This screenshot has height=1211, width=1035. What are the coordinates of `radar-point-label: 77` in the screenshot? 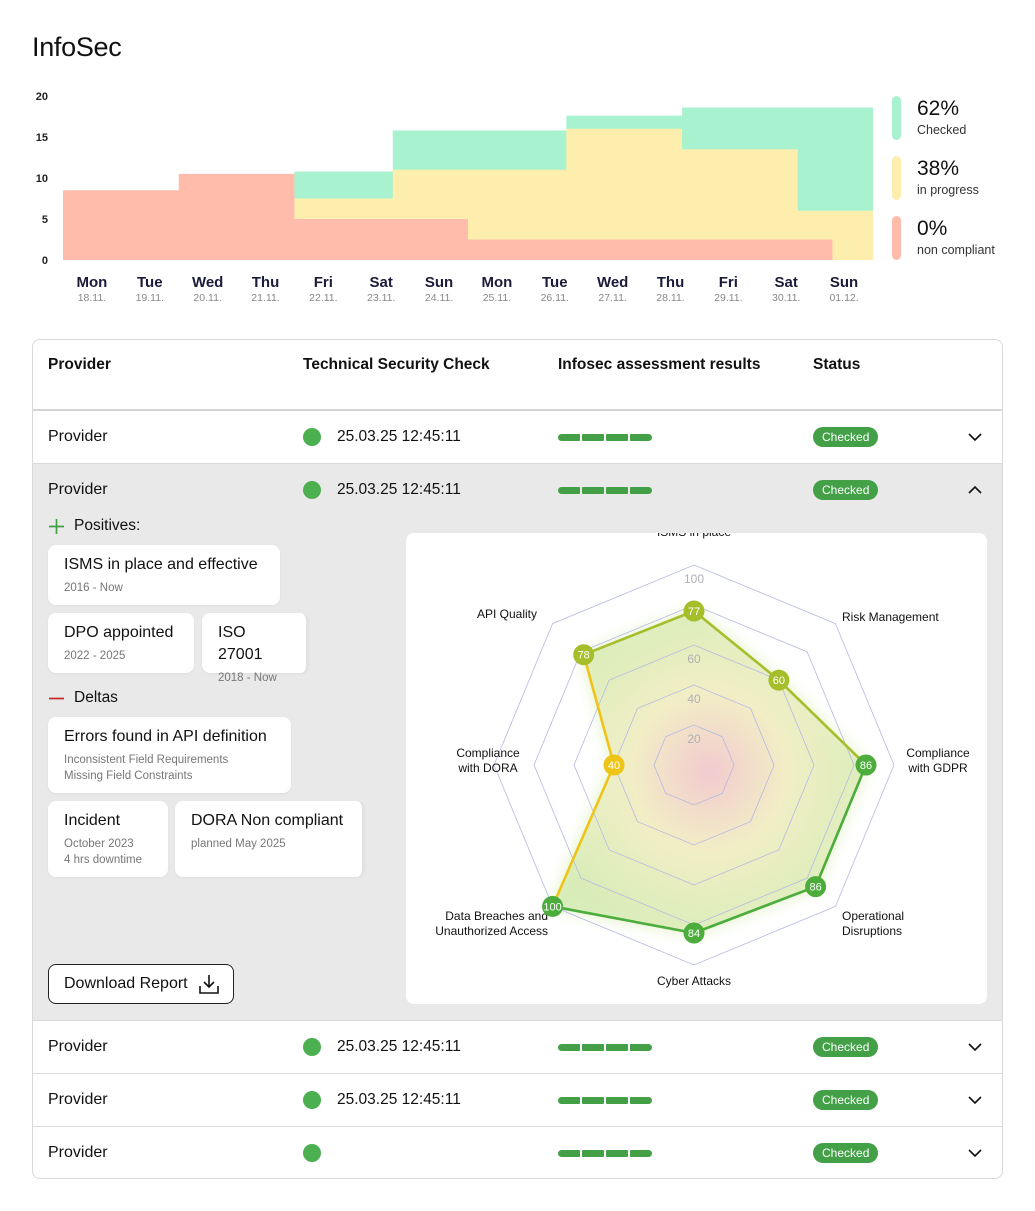 It's located at (694, 612).